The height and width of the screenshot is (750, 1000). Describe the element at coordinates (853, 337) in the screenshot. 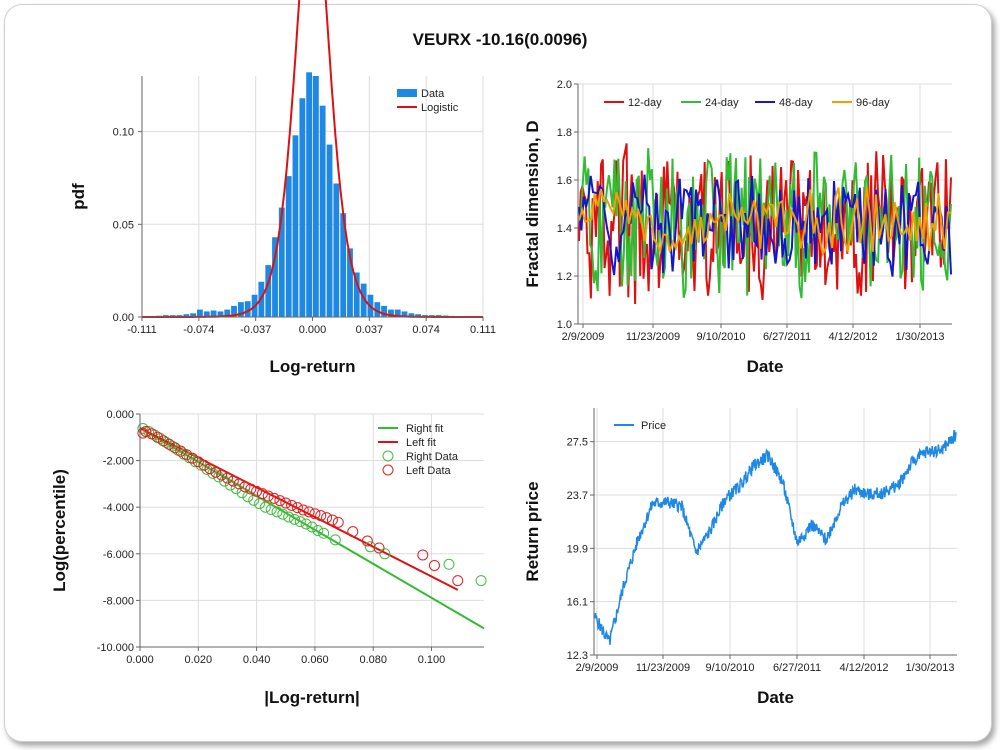

I see `x-tick-label: 4/12/2012` at that location.